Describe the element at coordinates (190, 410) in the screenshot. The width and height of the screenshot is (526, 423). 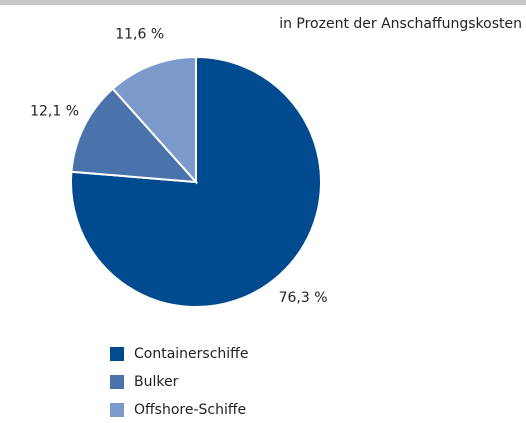
I see `legend-label: Offshore-Schiffe` at that location.